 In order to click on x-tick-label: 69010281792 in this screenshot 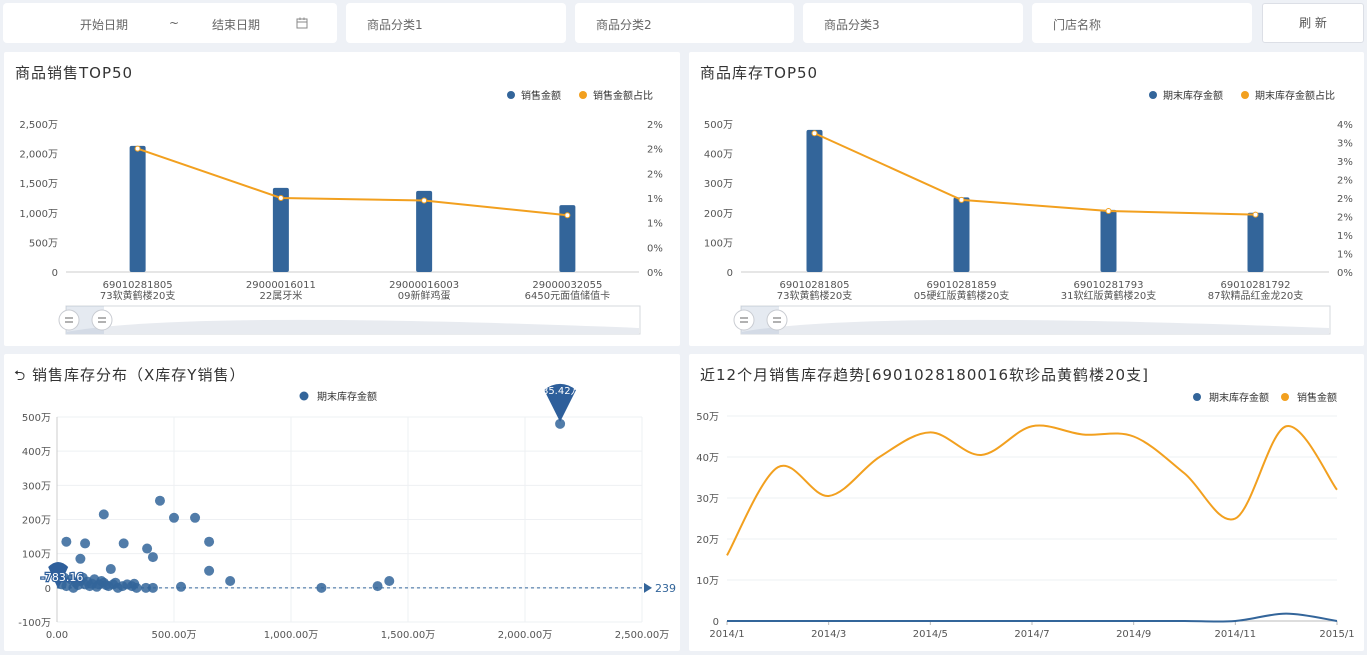, I will do `click(1256, 285)`.